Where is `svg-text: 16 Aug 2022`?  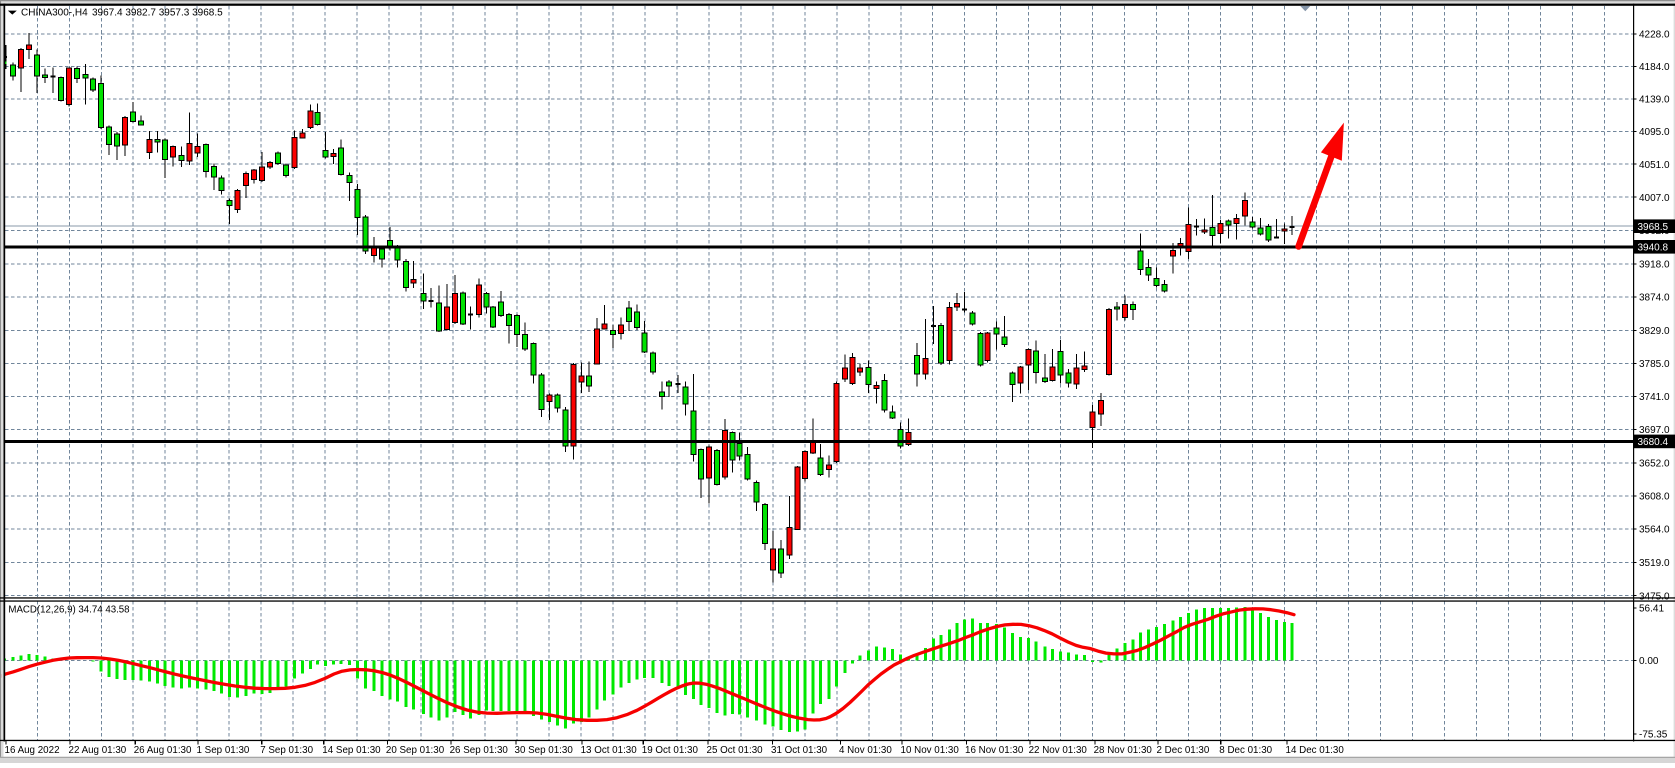
svg-text: 16 Aug 2022 is located at coordinates (32, 750).